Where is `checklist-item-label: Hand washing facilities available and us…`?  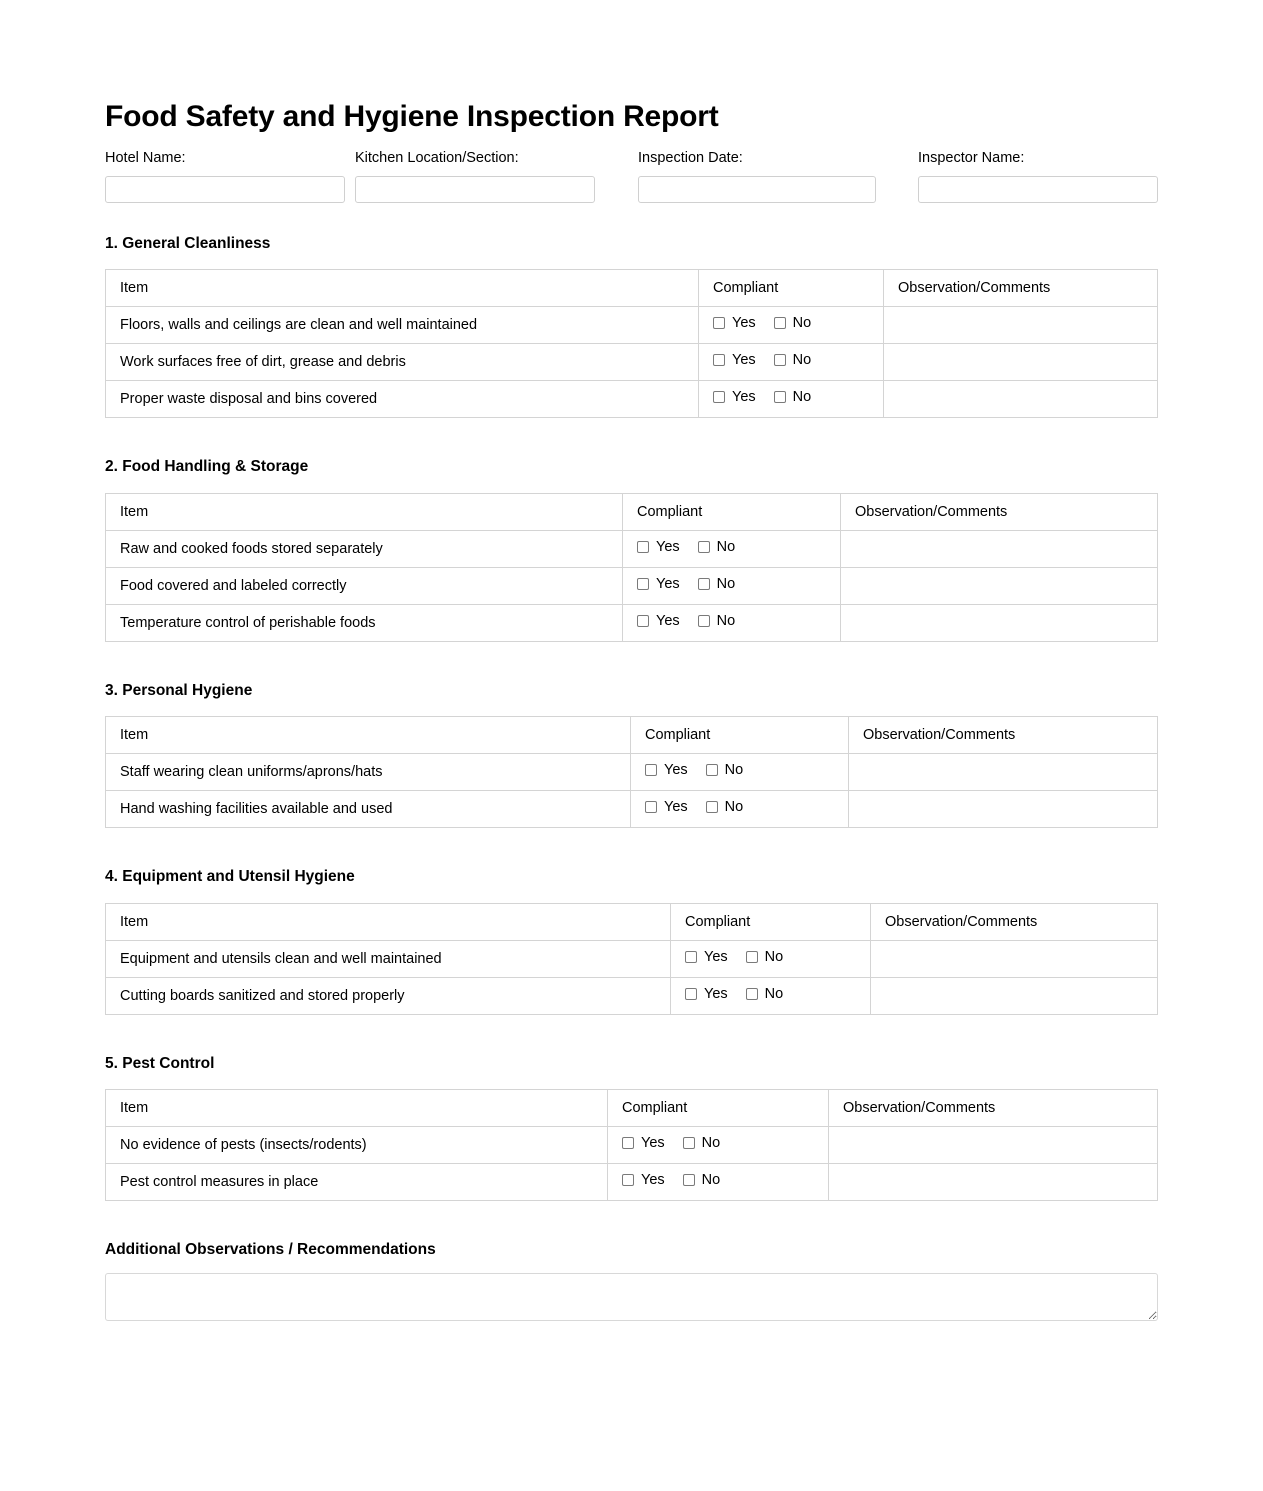 checklist-item-label: Hand washing facilities available and us… is located at coordinates (368, 809).